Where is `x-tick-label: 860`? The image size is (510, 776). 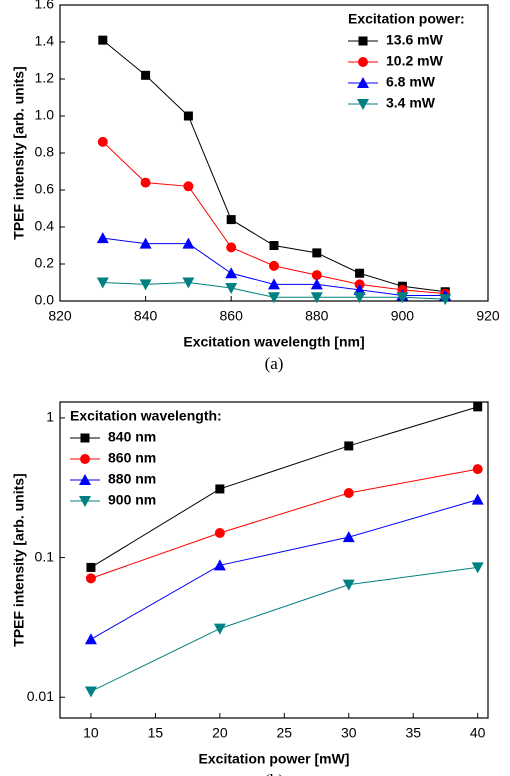 x-tick-label: 860 is located at coordinates (232, 316).